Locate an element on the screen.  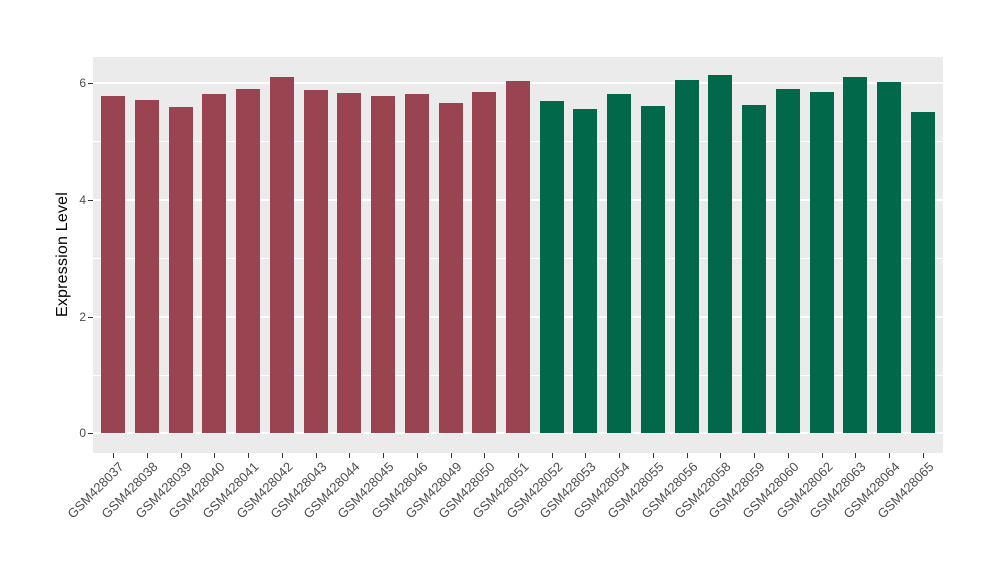
bar-GSM428053 is located at coordinates (585, 271).